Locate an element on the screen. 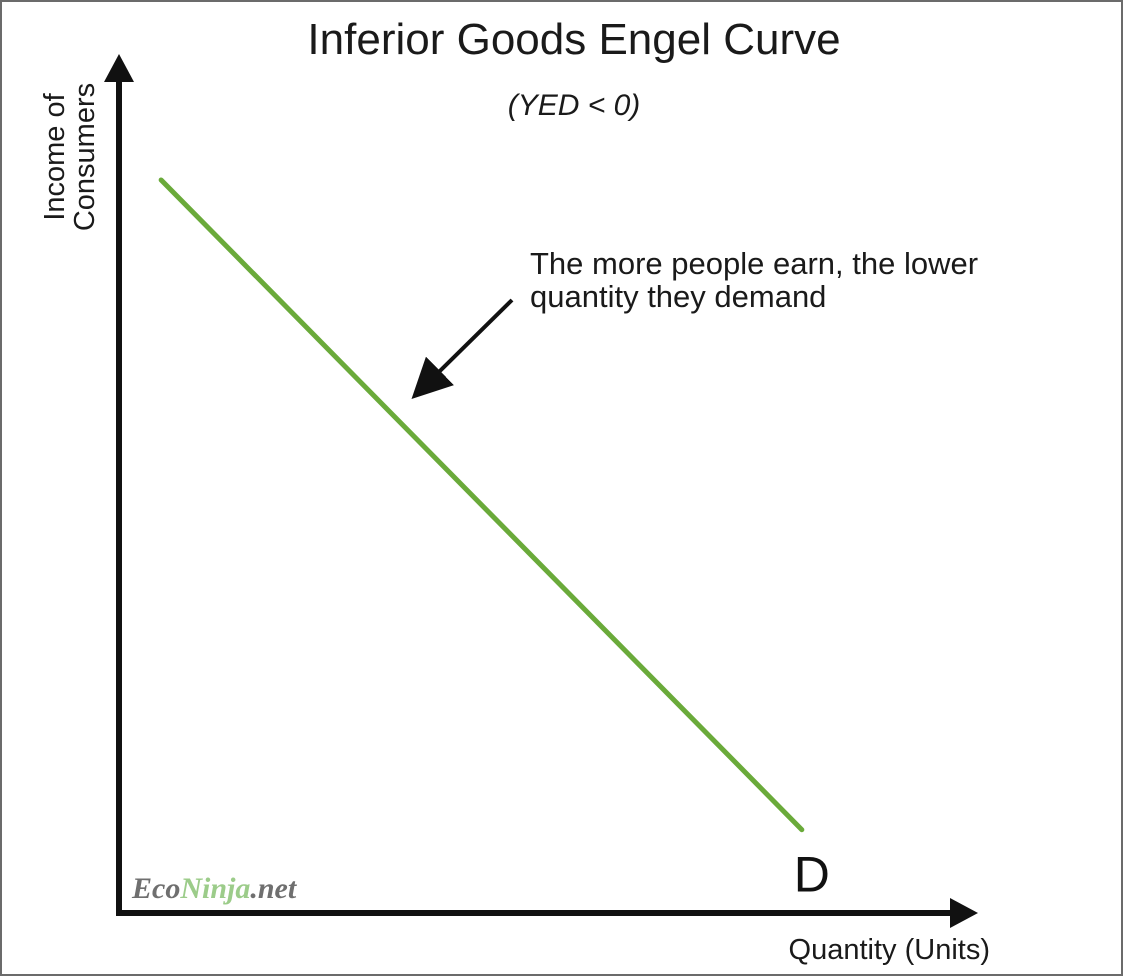  annotation-line-1: The more people earn, the lower is located at coordinates (754, 263).